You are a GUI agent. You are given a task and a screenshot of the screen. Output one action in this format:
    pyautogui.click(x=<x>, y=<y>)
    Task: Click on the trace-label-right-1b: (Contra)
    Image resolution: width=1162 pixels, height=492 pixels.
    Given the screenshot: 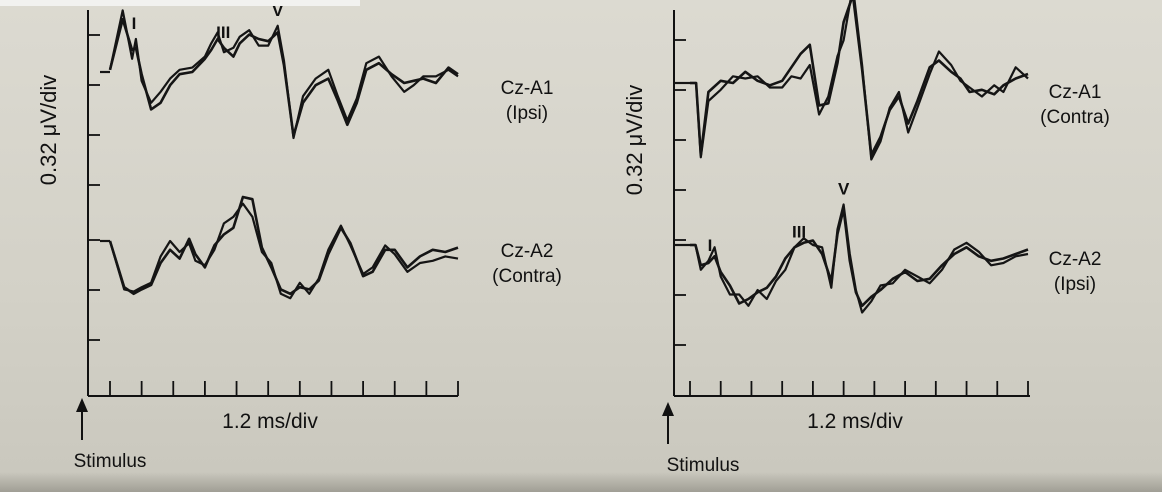 What is the action you would take?
    pyautogui.click(x=1075, y=117)
    